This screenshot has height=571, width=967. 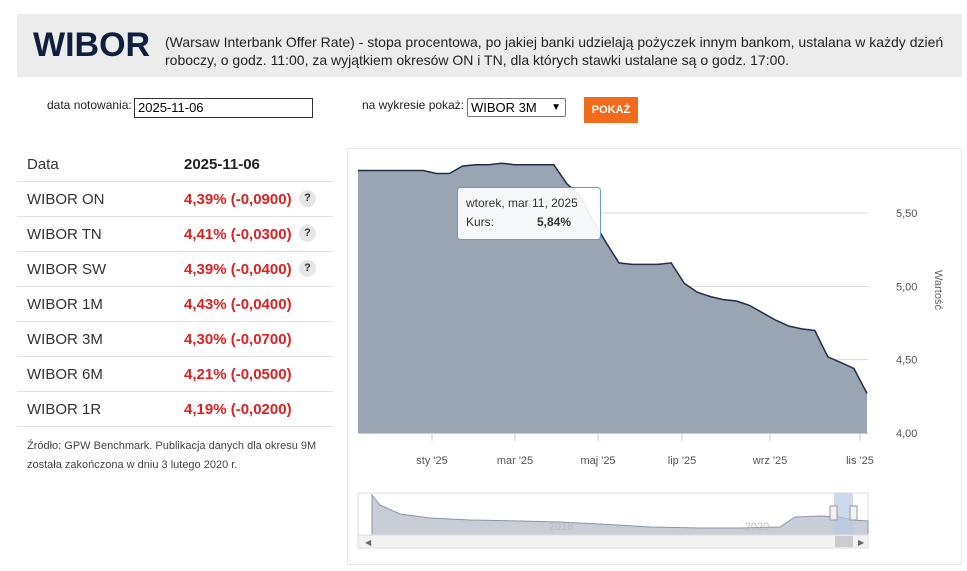 I want to click on table-row: WIBOR 3M 4,30% (-0,0700), so click(x=175, y=339).